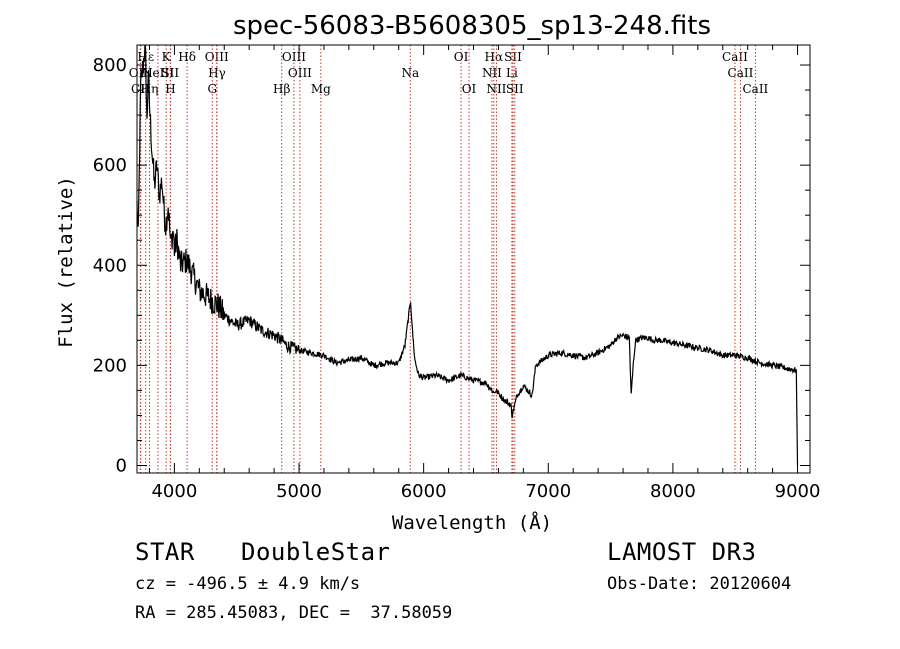  Describe the element at coordinates (187, 57) in the screenshot. I see `line-marker-label: Hδ` at that location.